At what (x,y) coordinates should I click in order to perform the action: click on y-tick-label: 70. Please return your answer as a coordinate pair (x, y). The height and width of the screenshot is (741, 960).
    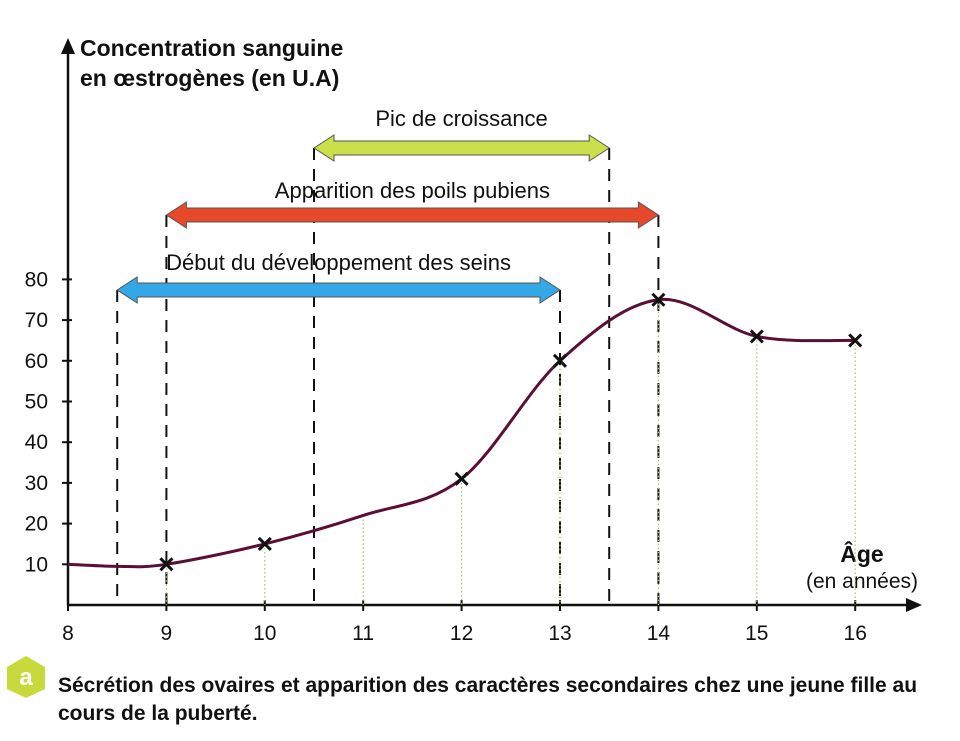
    Looking at the image, I should click on (36, 320).